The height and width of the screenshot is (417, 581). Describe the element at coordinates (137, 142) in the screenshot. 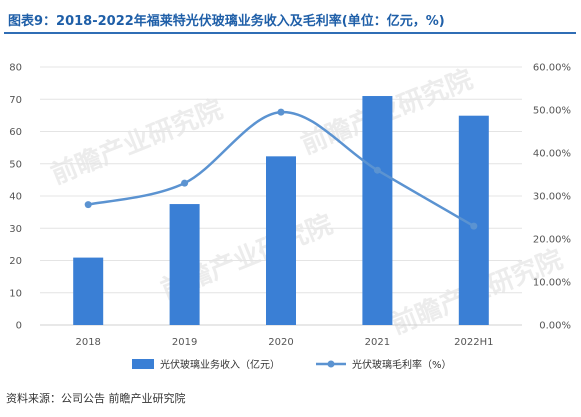

I see `watermark-text: 前瞻产业研究院` at that location.